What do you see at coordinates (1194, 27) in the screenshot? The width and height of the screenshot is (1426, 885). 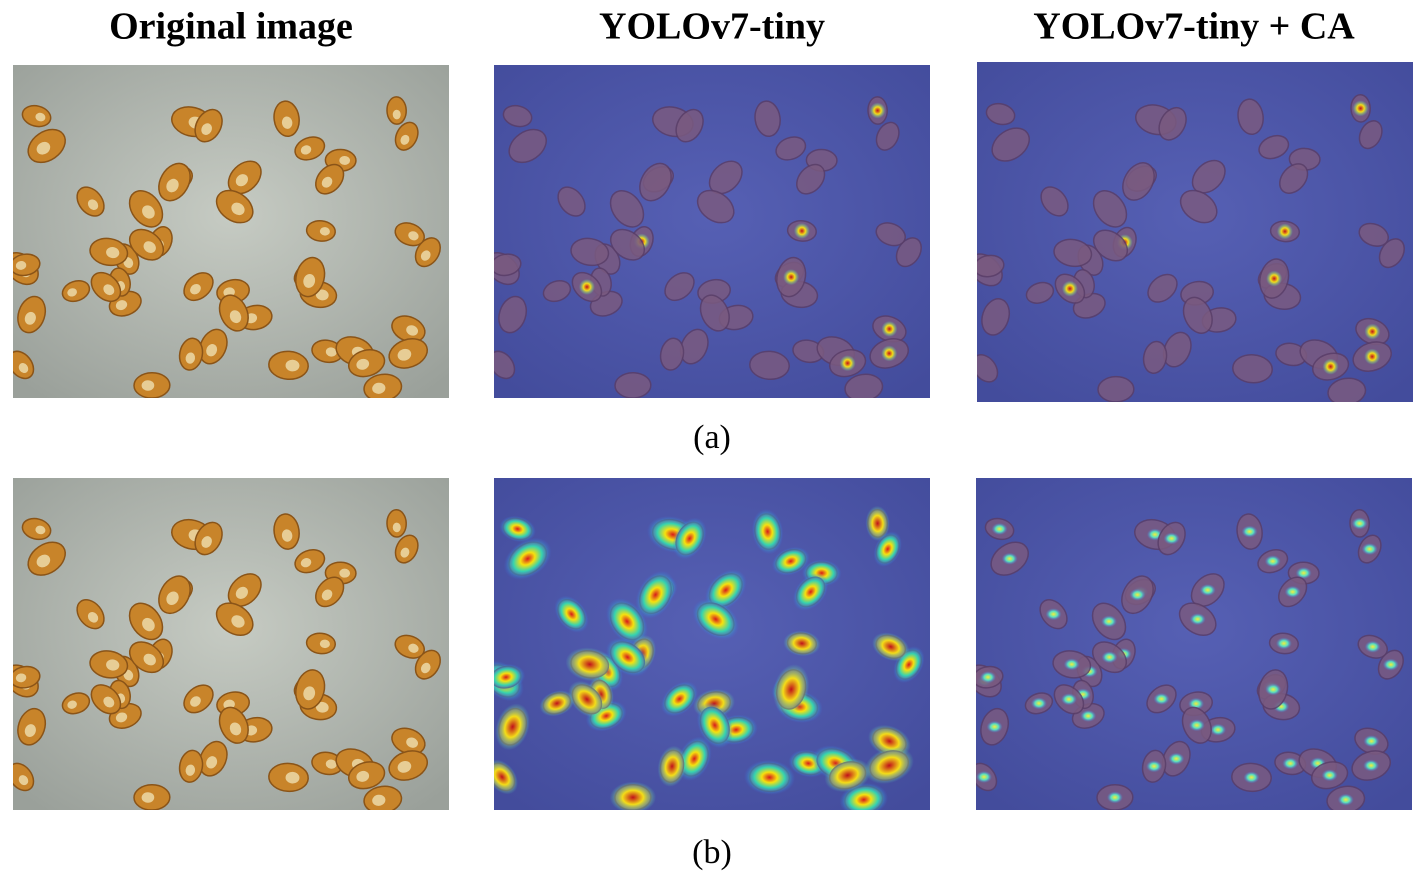 I see `column-title: YOLOv7-tiny + CA` at bounding box center [1194, 27].